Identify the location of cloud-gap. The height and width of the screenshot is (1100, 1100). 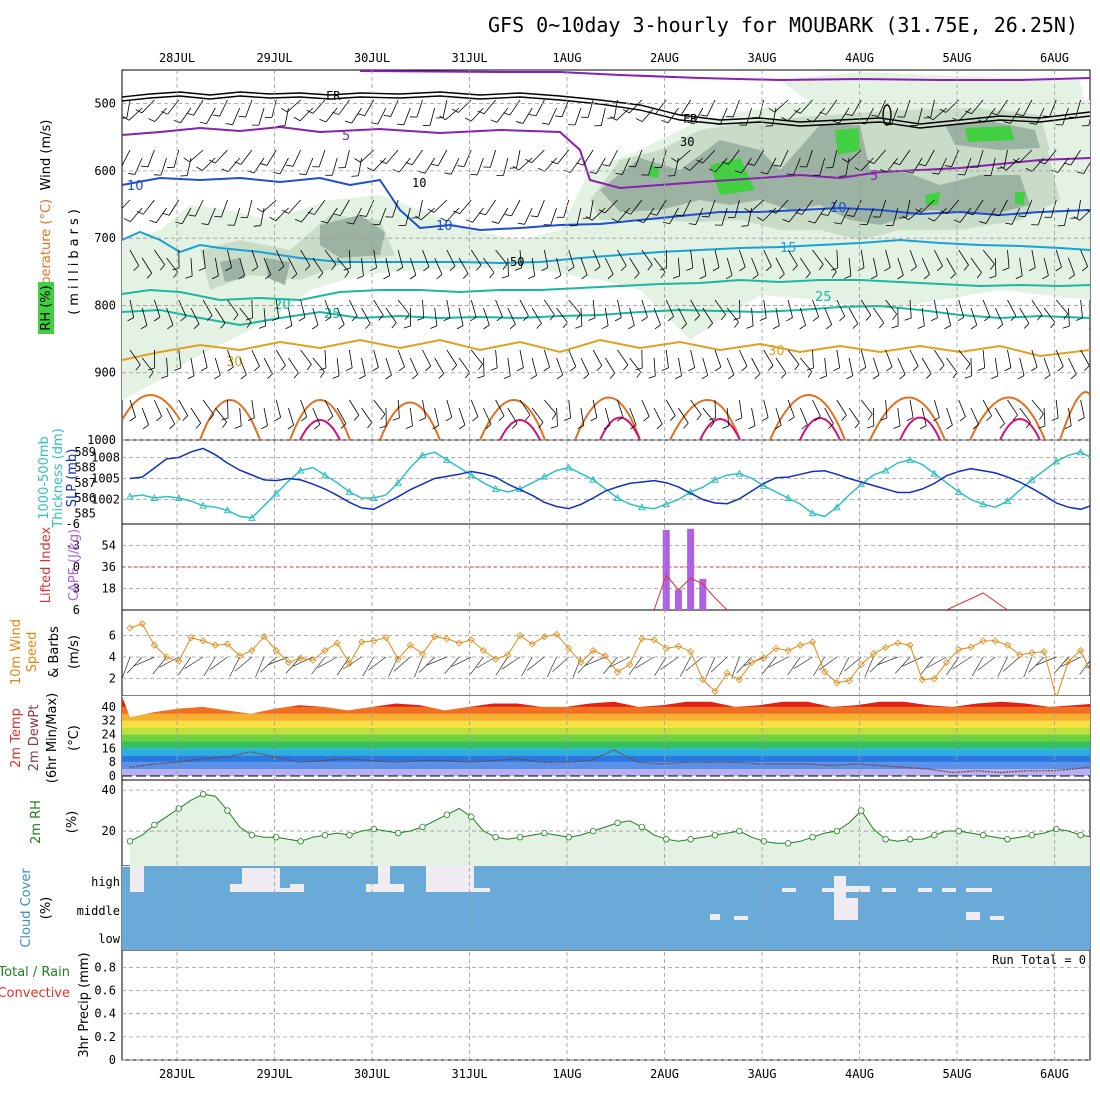
(925, 890).